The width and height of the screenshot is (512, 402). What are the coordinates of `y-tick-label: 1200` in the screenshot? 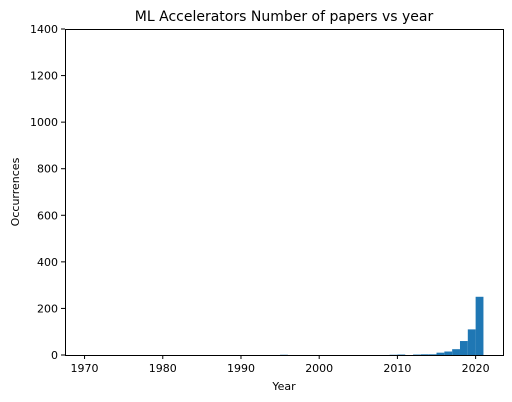 It's located at (44, 76).